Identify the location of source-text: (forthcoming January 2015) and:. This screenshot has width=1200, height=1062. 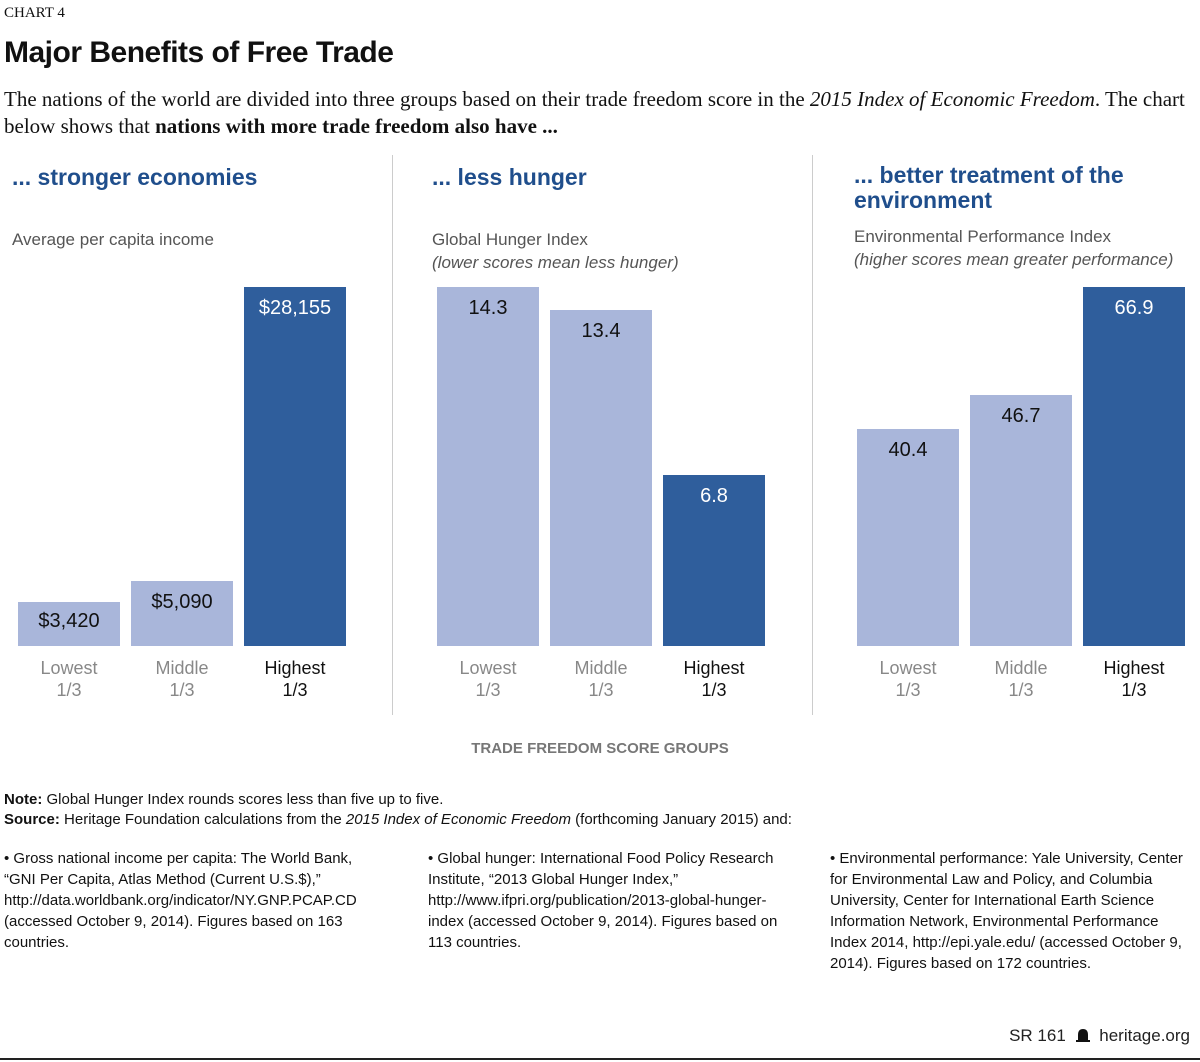
(681, 819).